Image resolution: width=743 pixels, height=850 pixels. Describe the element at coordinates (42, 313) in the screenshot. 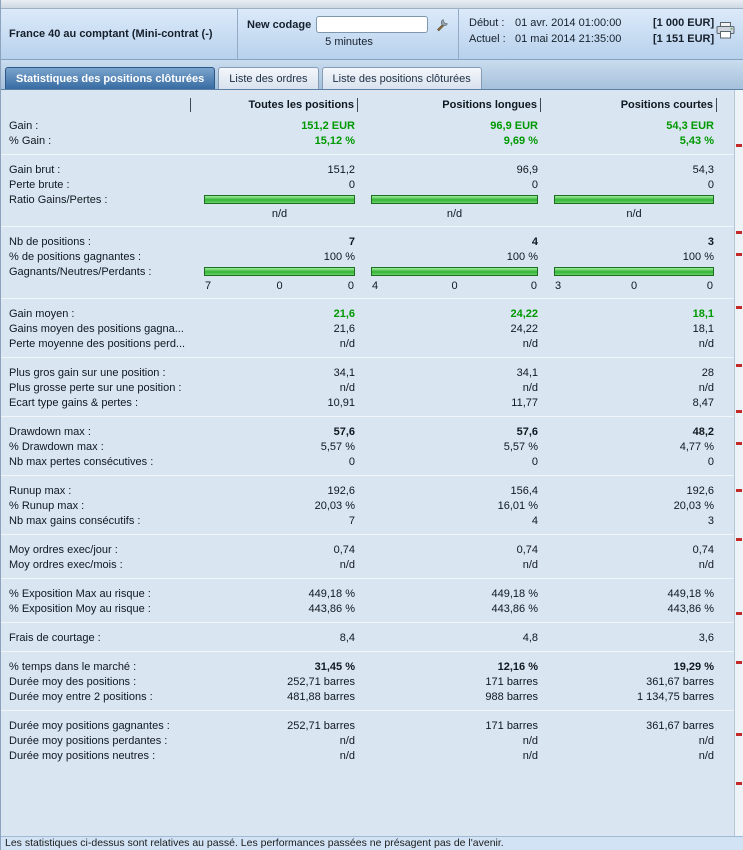

I see `stat-label: Gain moyen :` at that location.